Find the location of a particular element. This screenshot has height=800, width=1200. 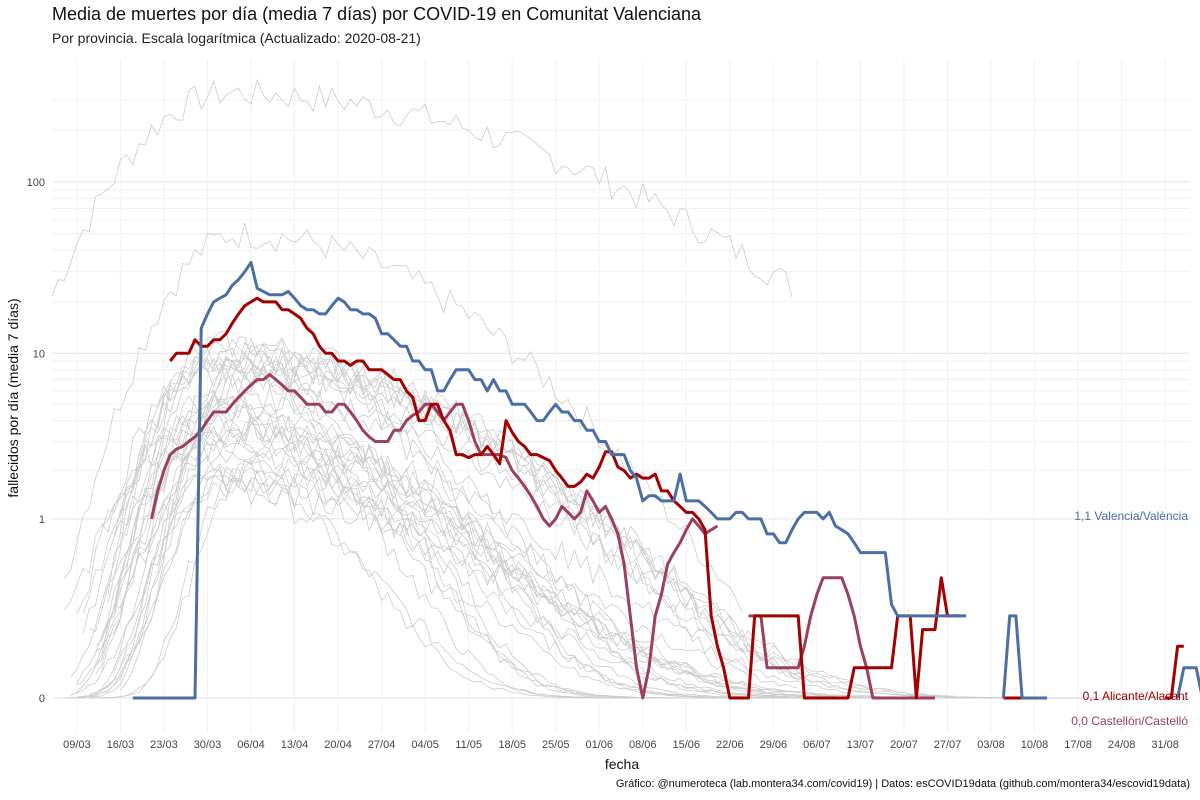

y-axis-ticks: 0 1 10 100 is located at coordinates (36, 441).